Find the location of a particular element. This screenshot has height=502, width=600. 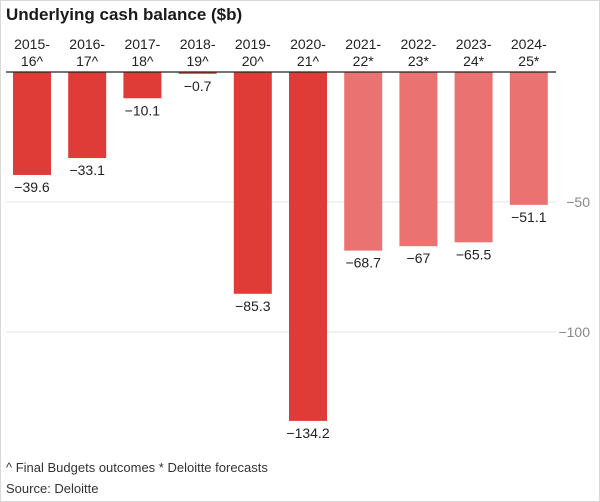

x-tick-label: 2016- is located at coordinates (87, 44).